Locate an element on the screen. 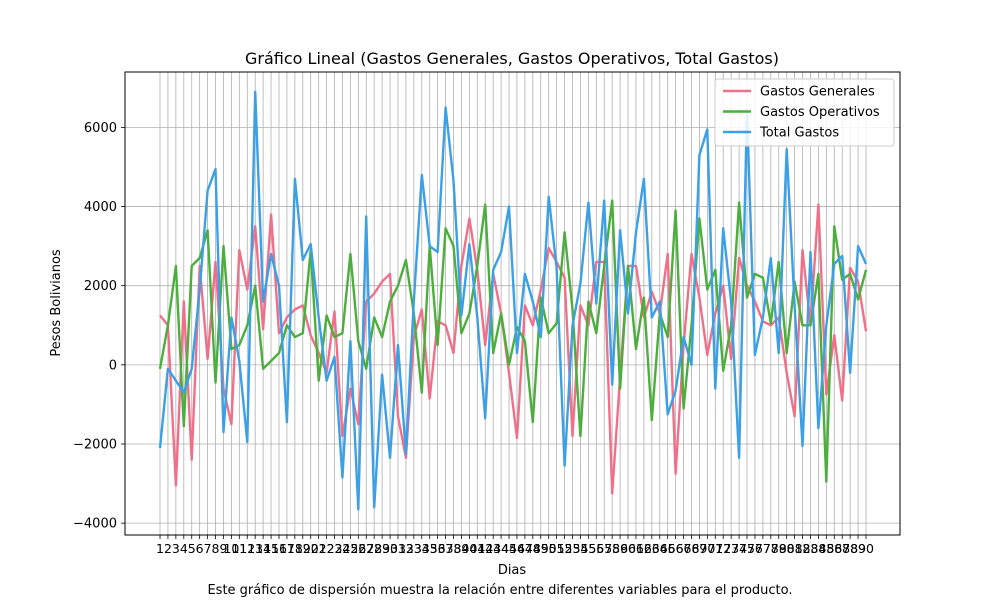 Image resolution: width=1000 pixels, height=600 pixels. x-tick-label: 43 is located at coordinates (493, 548).